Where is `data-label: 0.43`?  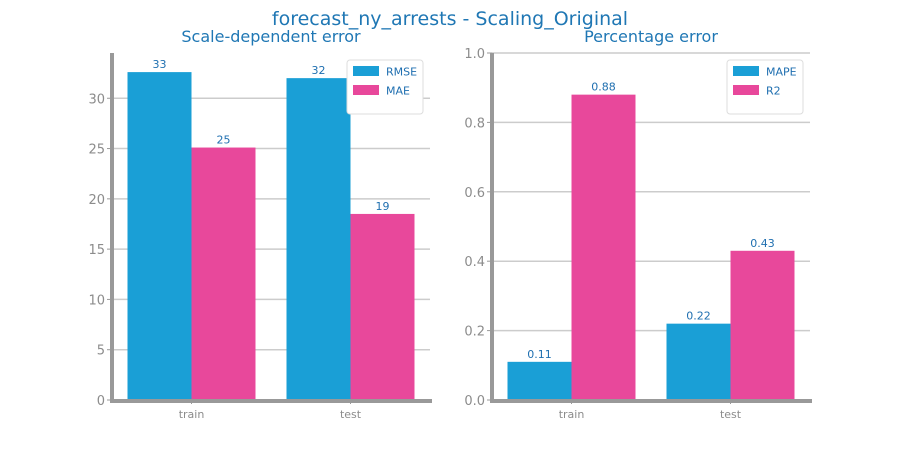
data-label: 0.43 is located at coordinates (762, 243).